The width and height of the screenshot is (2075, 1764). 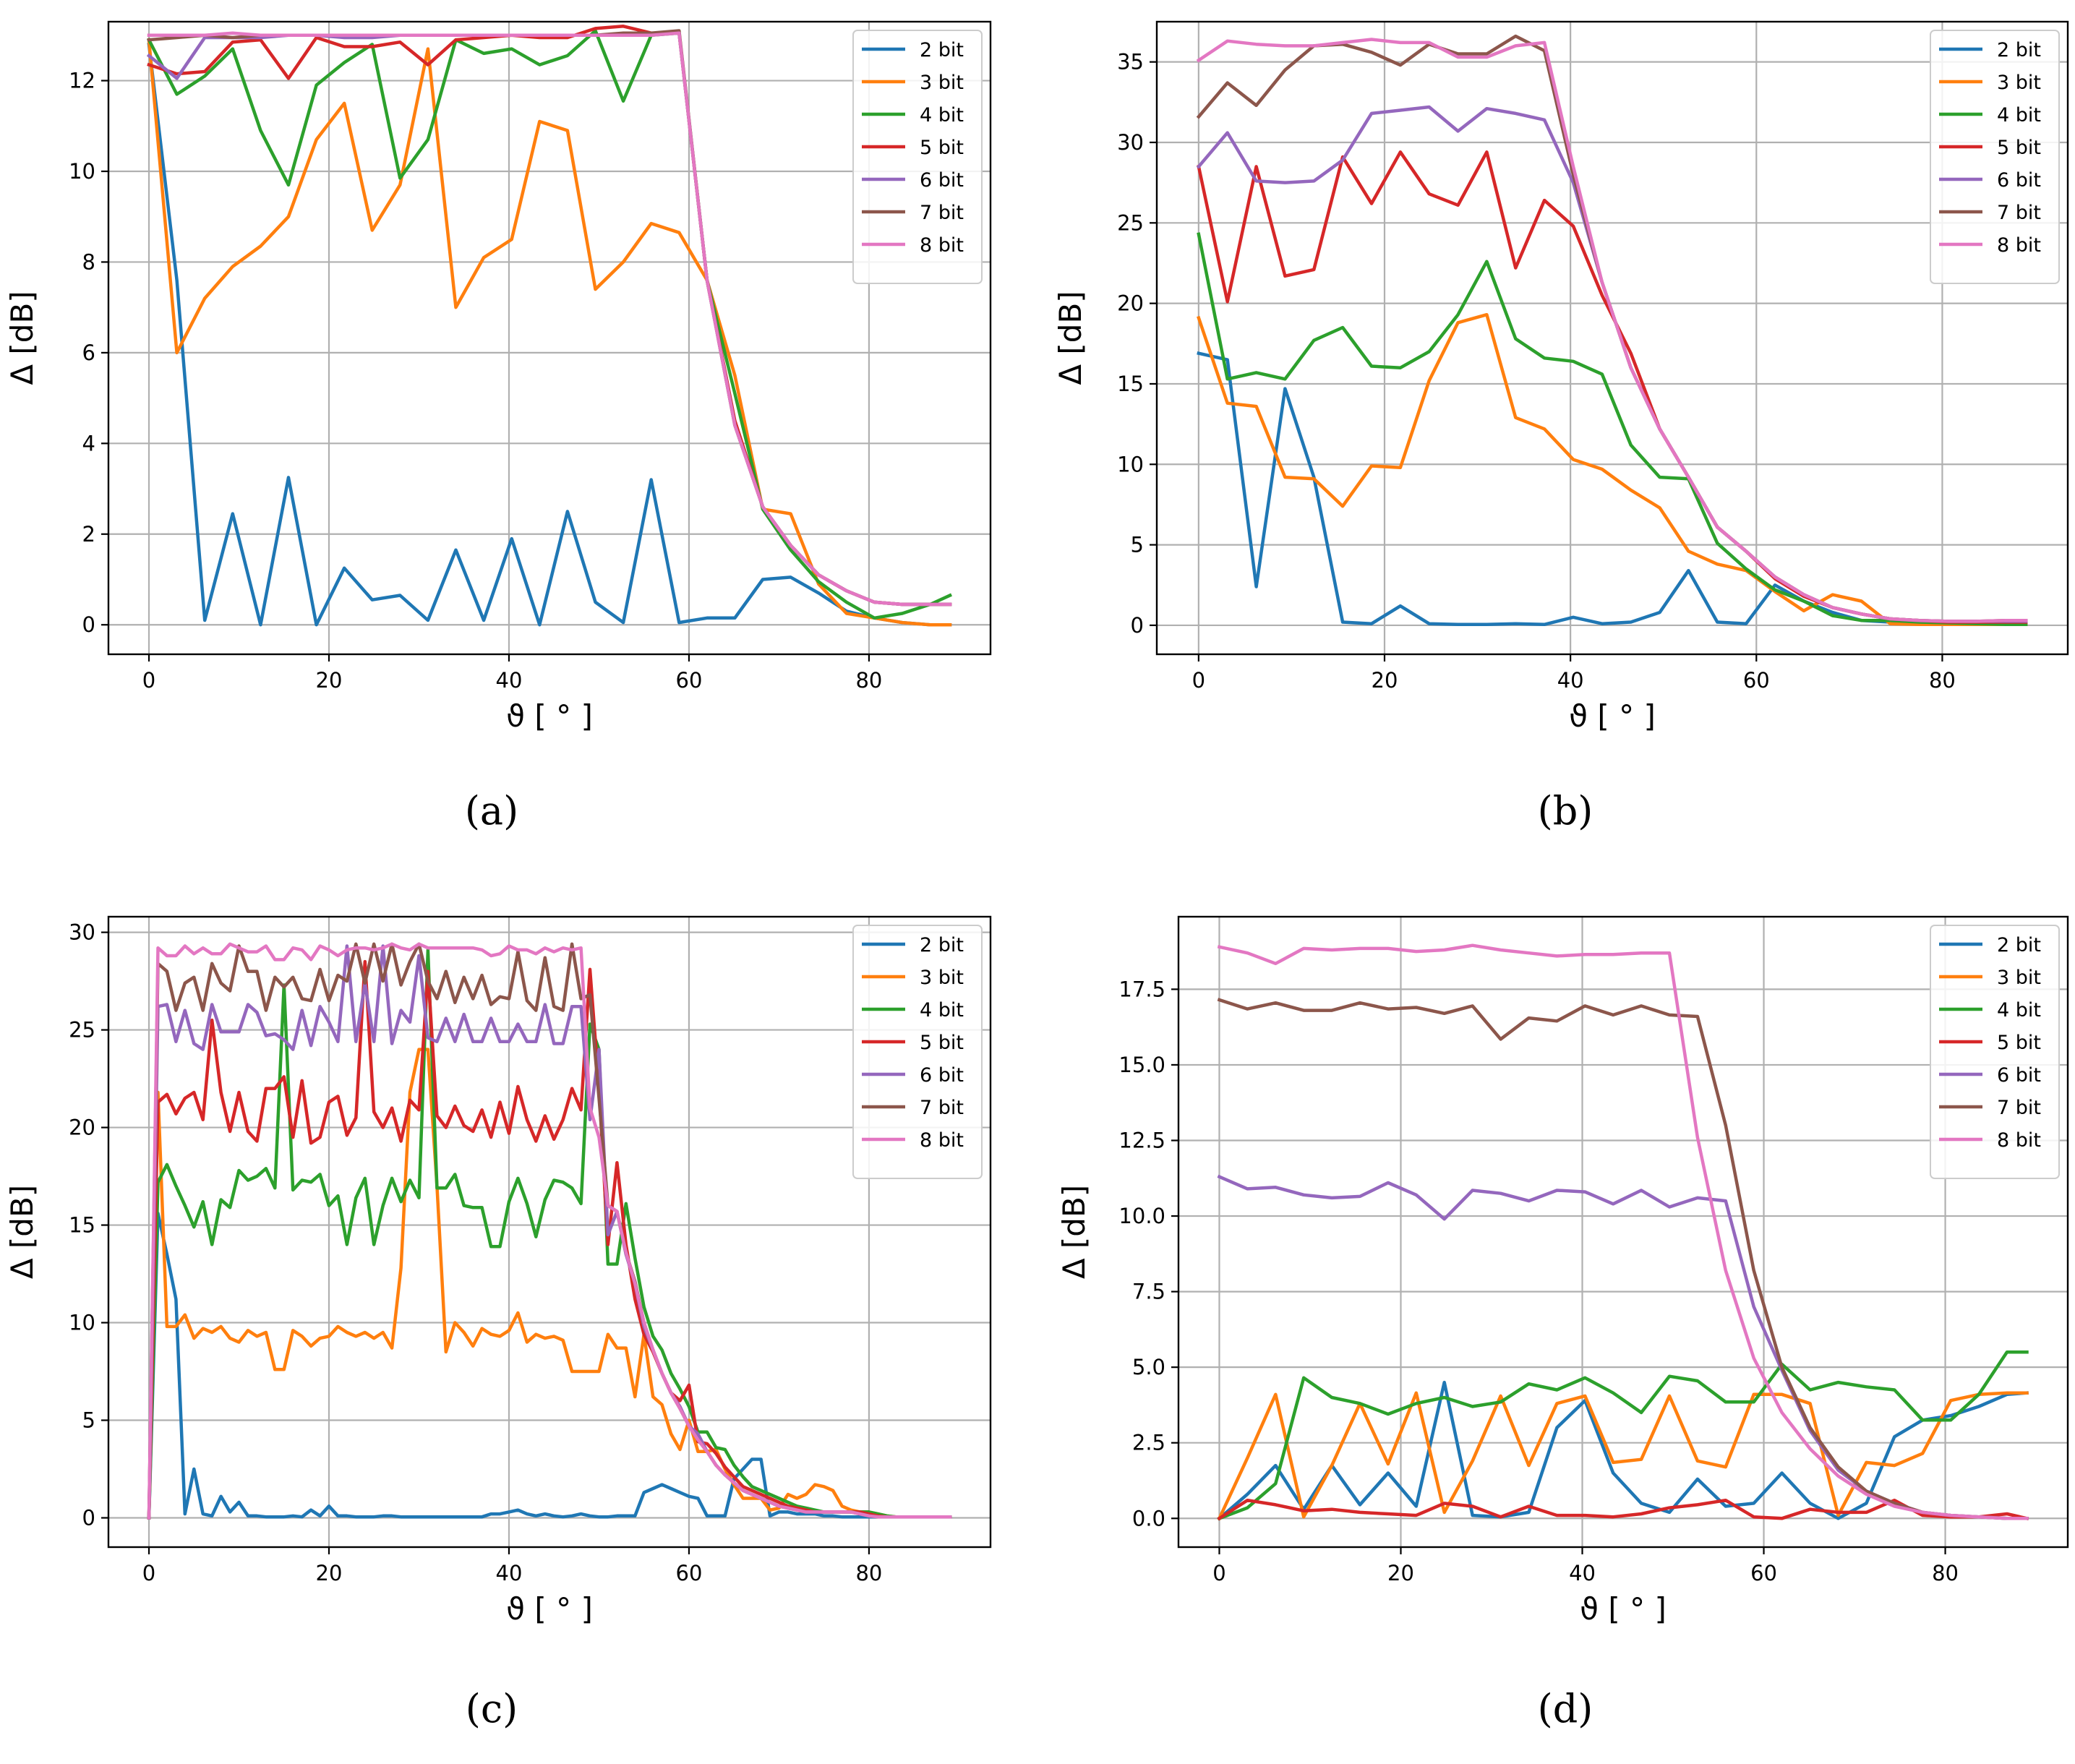 I want to click on y-tick-label: 0.0, so click(x=1149, y=1518).